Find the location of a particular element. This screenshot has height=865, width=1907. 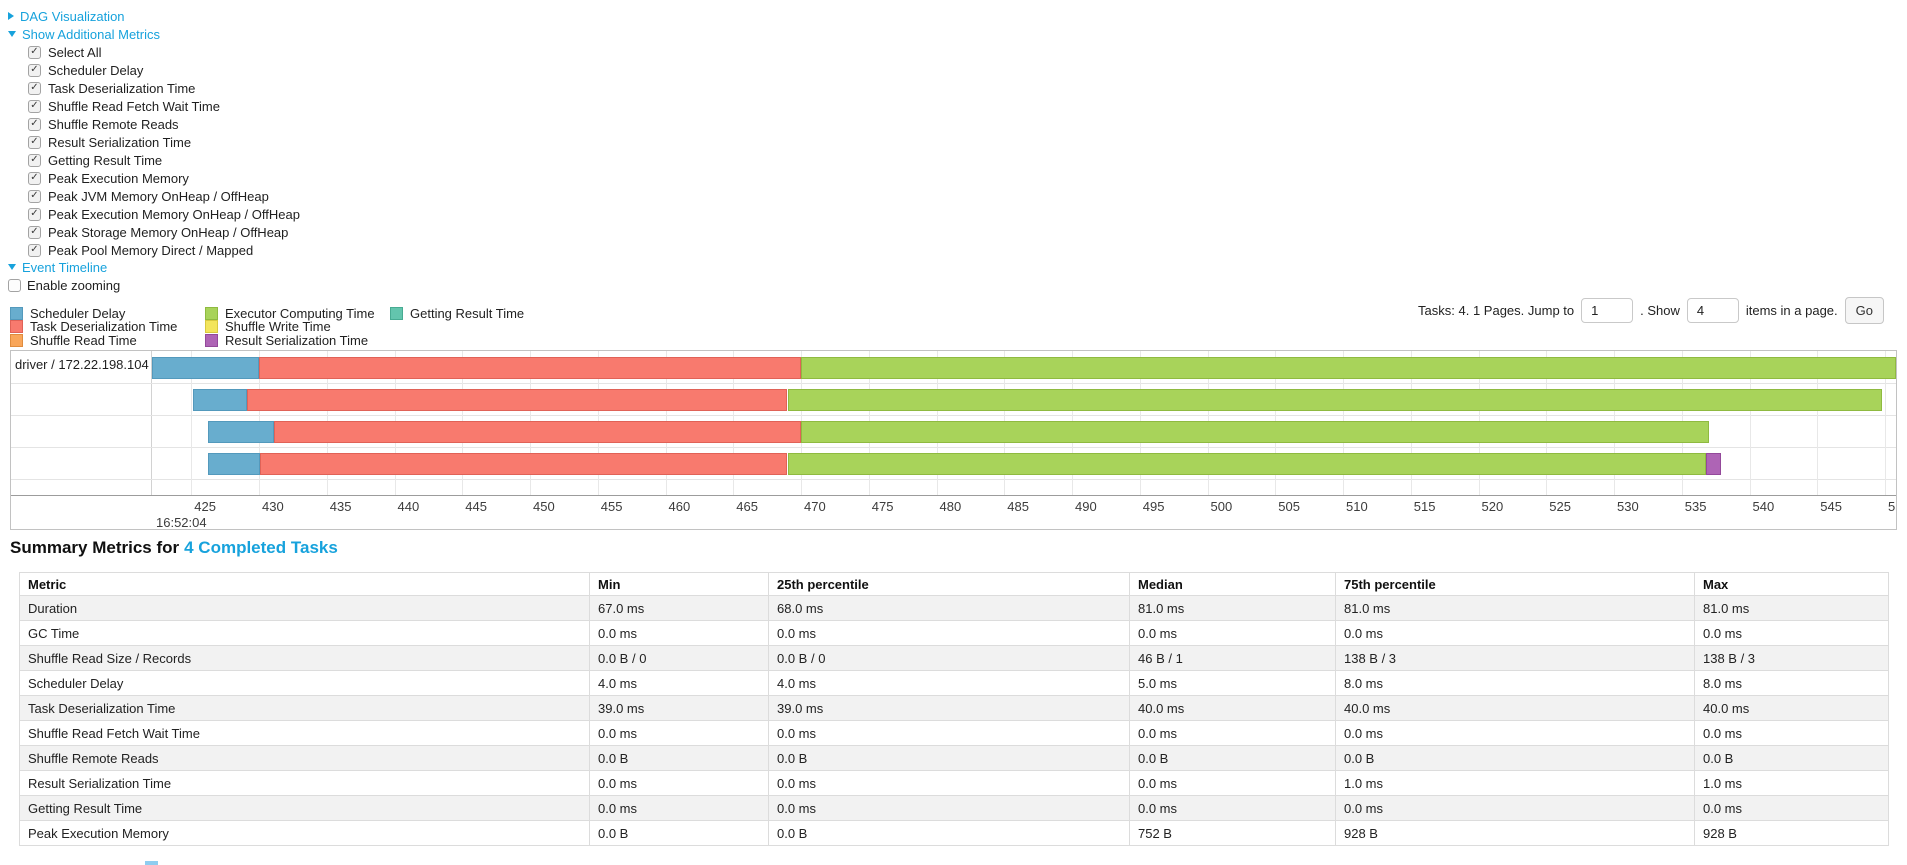

metric-checkbox-row: ✓ Peak Execution Memory is located at coordinates (108, 178).